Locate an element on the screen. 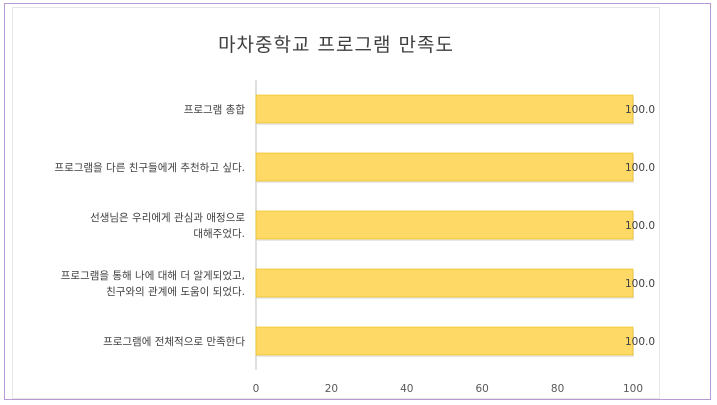 The image size is (717, 405). x-tick-label: 80 is located at coordinates (557, 389).